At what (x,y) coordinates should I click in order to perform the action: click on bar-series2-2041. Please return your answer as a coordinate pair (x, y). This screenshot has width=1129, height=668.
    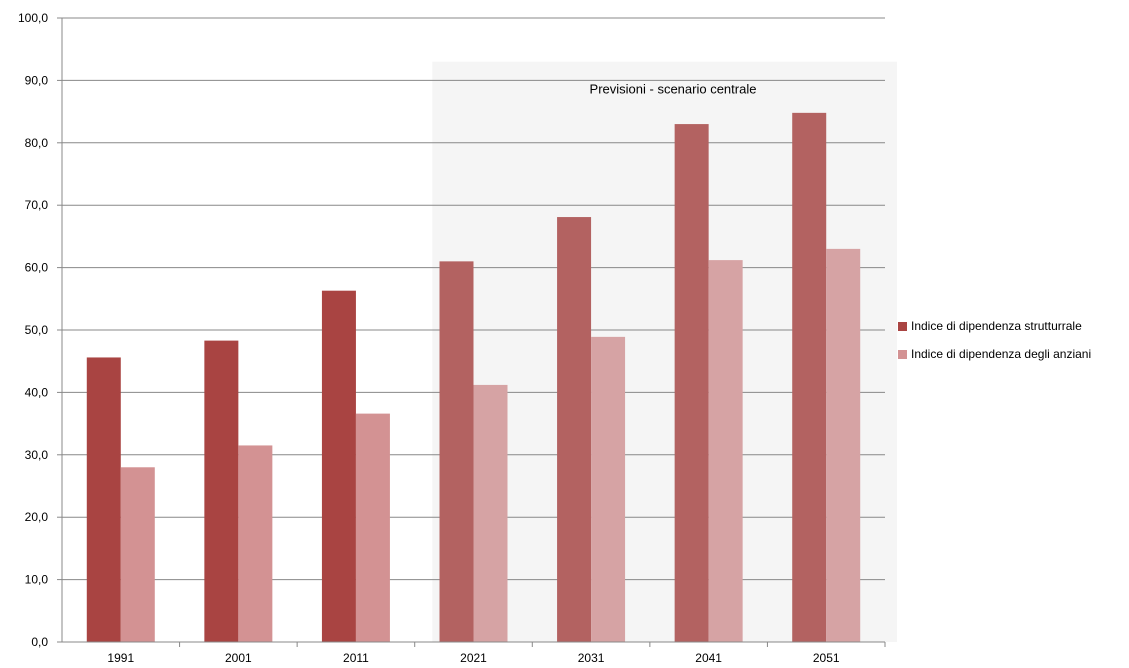
    Looking at the image, I should click on (725, 451).